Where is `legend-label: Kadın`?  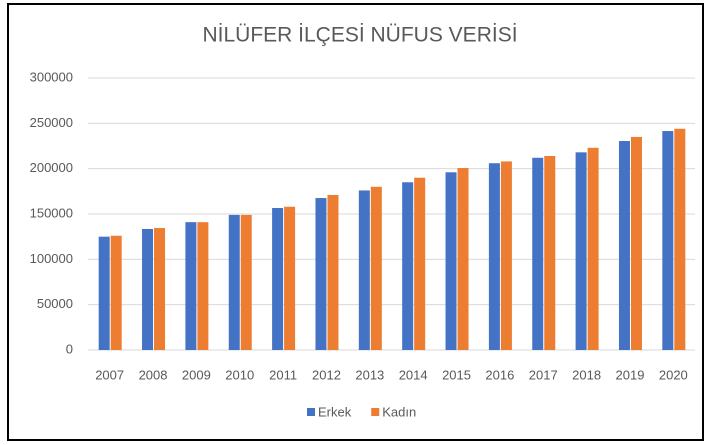
legend-label: Kadın is located at coordinates (399, 411).